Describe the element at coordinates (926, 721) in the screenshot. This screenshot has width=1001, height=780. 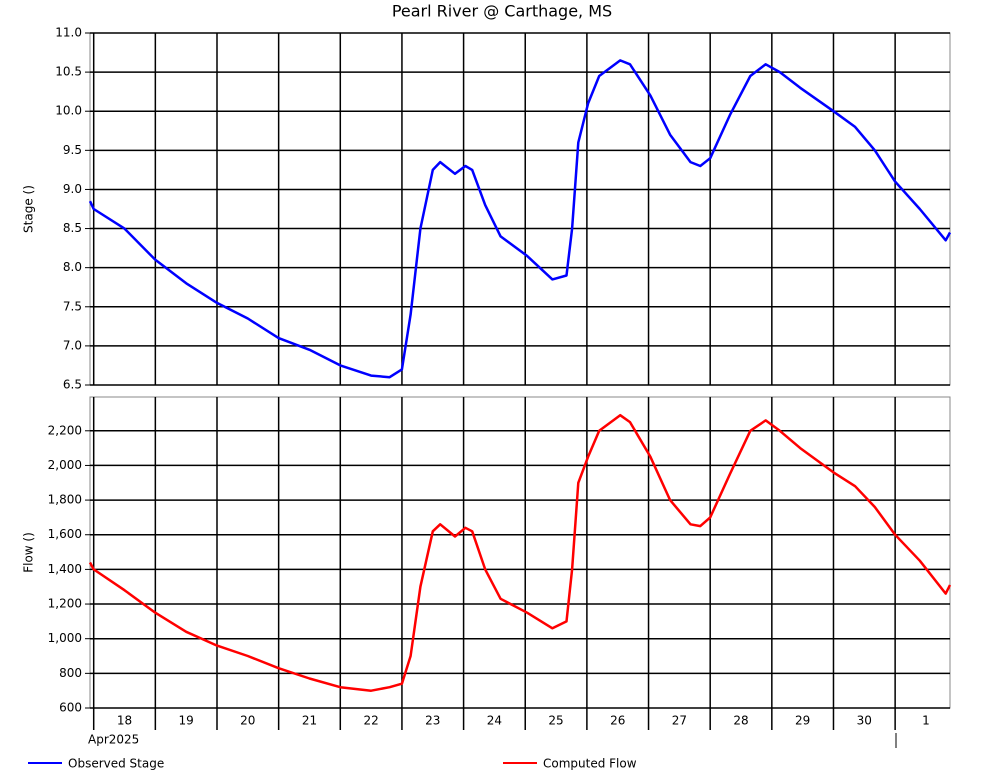
I see `x-tick-label: 1` at that location.